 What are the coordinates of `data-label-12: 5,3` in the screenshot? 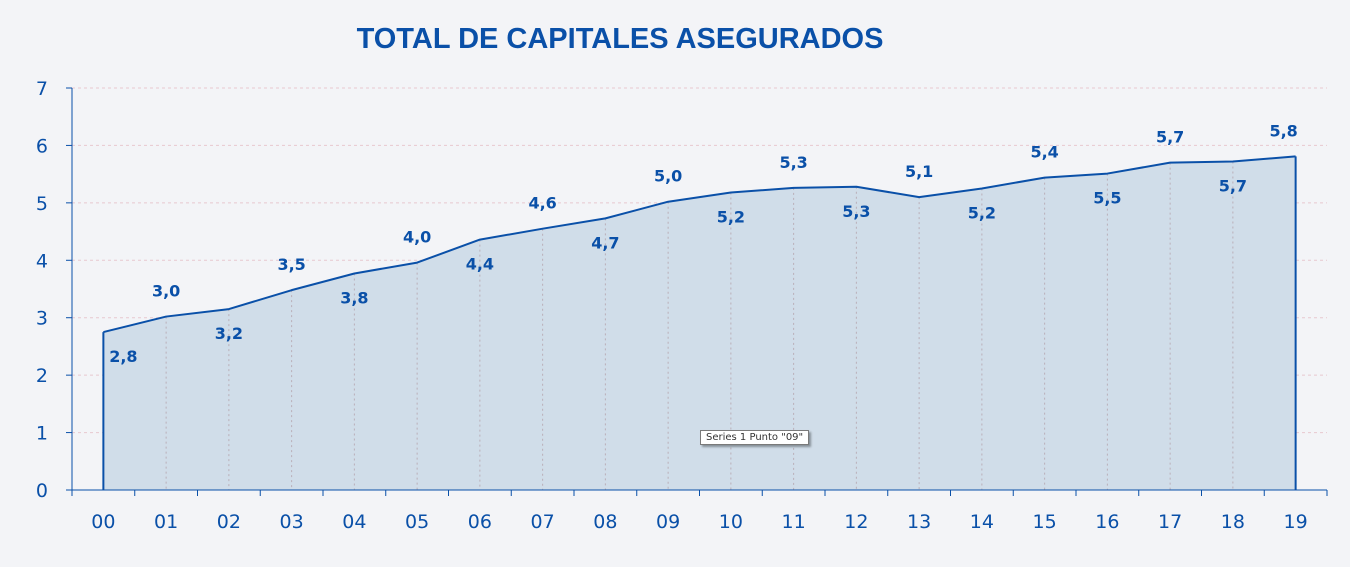 It's located at (856, 211).